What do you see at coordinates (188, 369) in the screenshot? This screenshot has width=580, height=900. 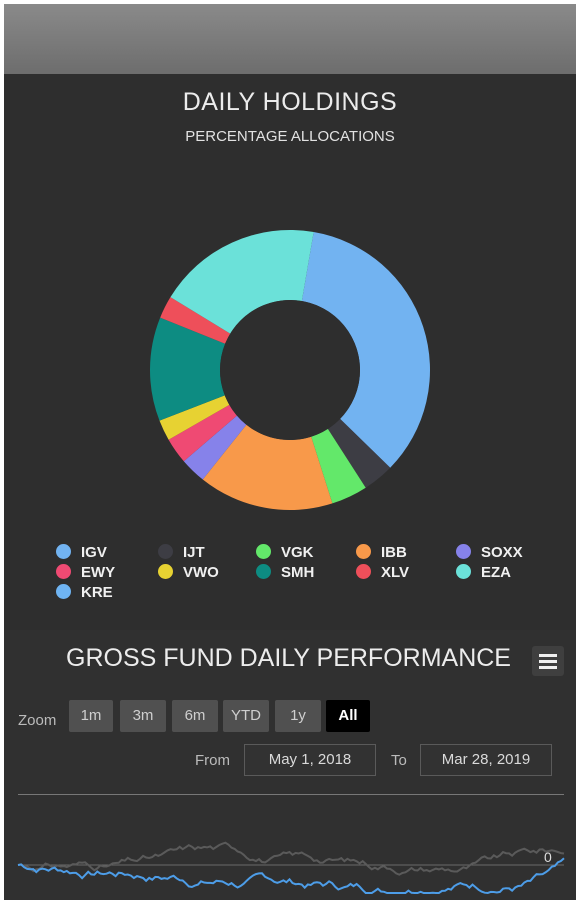 I see `slice-smh` at bounding box center [188, 369].